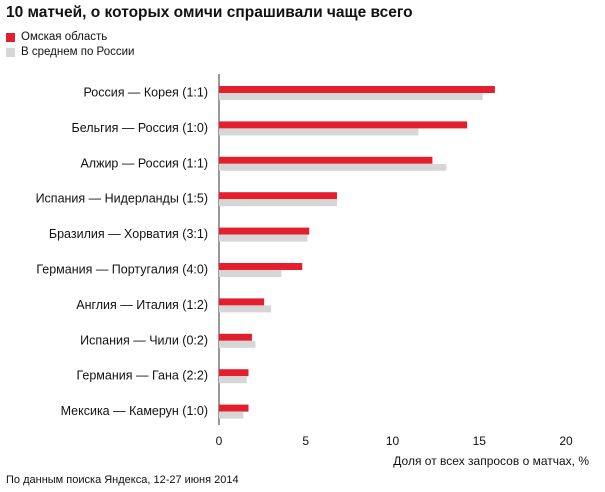 The image size is (605, 492). What do you see at coordinates (144, 163) in the screenshot?
I see `category-label: Алжир — Россия (1:1)` at bounding box center [144, 163].